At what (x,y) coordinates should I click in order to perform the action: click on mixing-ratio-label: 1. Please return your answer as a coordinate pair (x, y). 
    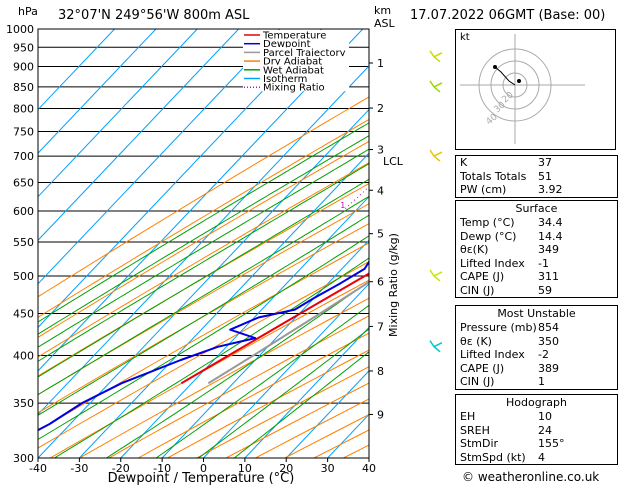
    Looking at the image, I should click on (342, 205).